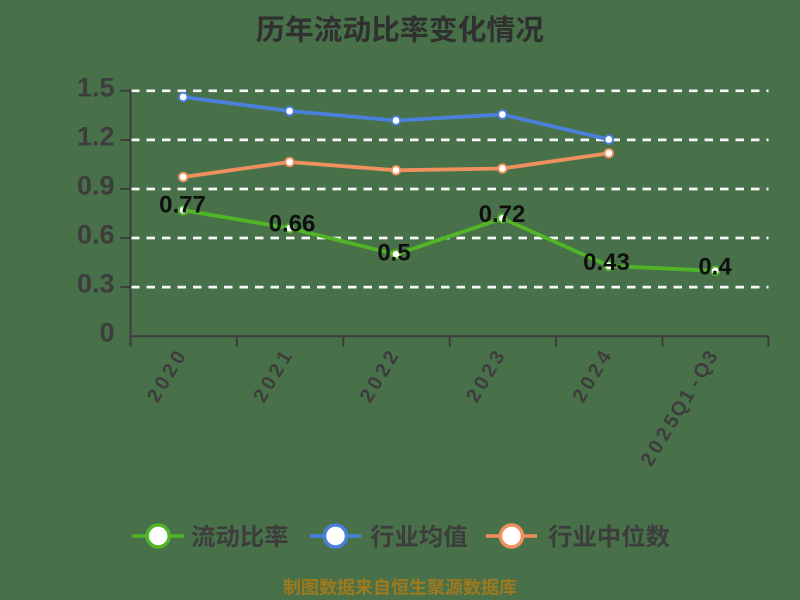  What do you see at coordinates (715, 267) in the screenshot?
I see `svg-text: 0.4` at bounding box center [715, 267].